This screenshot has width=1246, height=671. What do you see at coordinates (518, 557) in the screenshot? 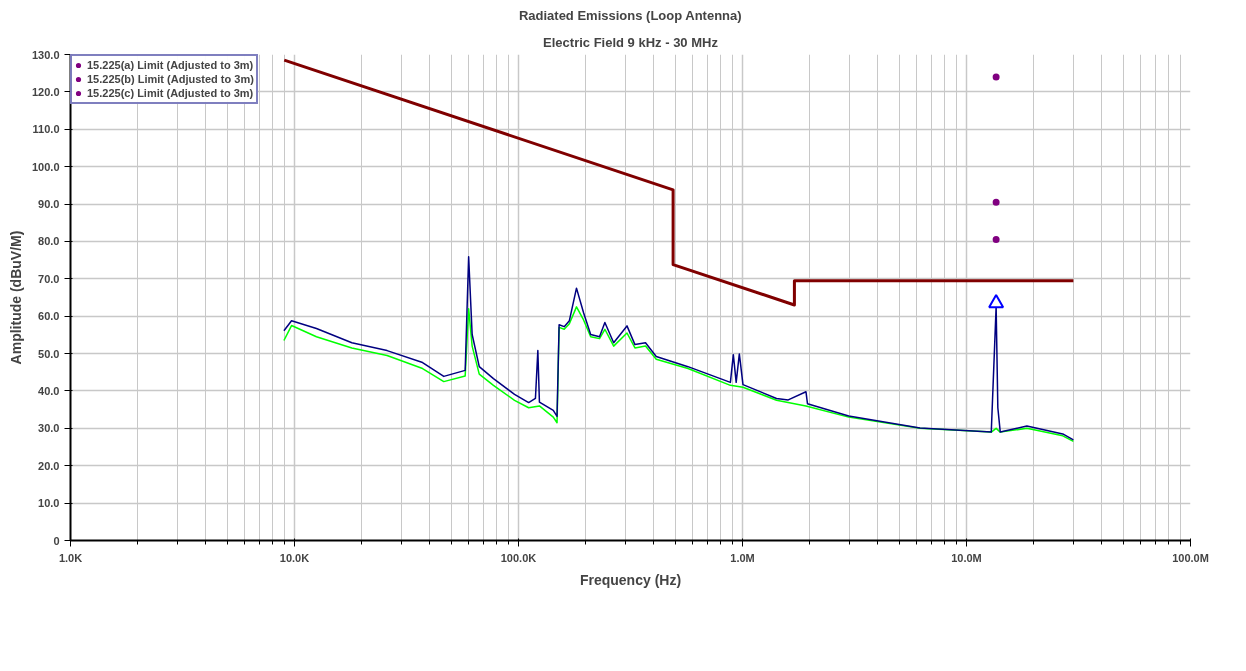
I see `x-tick-label: 100.0K` at bounding box center [518, 557].